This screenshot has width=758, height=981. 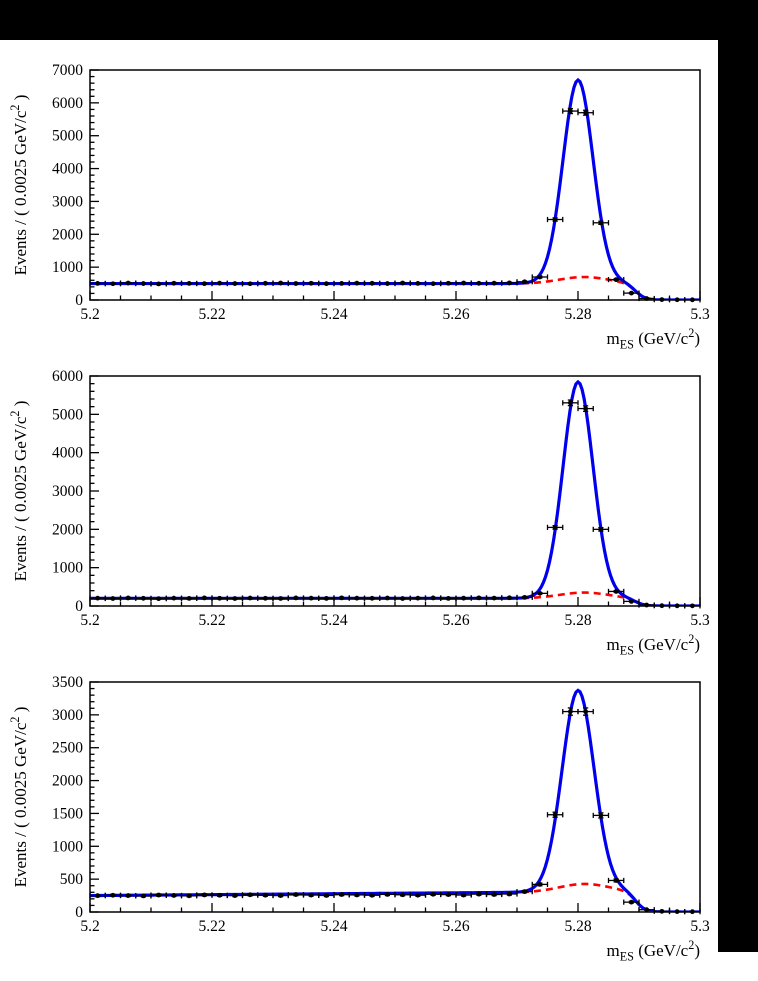 What do you see at coordinates (700, 926) in the screenshot?
I see `x-tick-label: 5.3` at bounding box center [700, 926].